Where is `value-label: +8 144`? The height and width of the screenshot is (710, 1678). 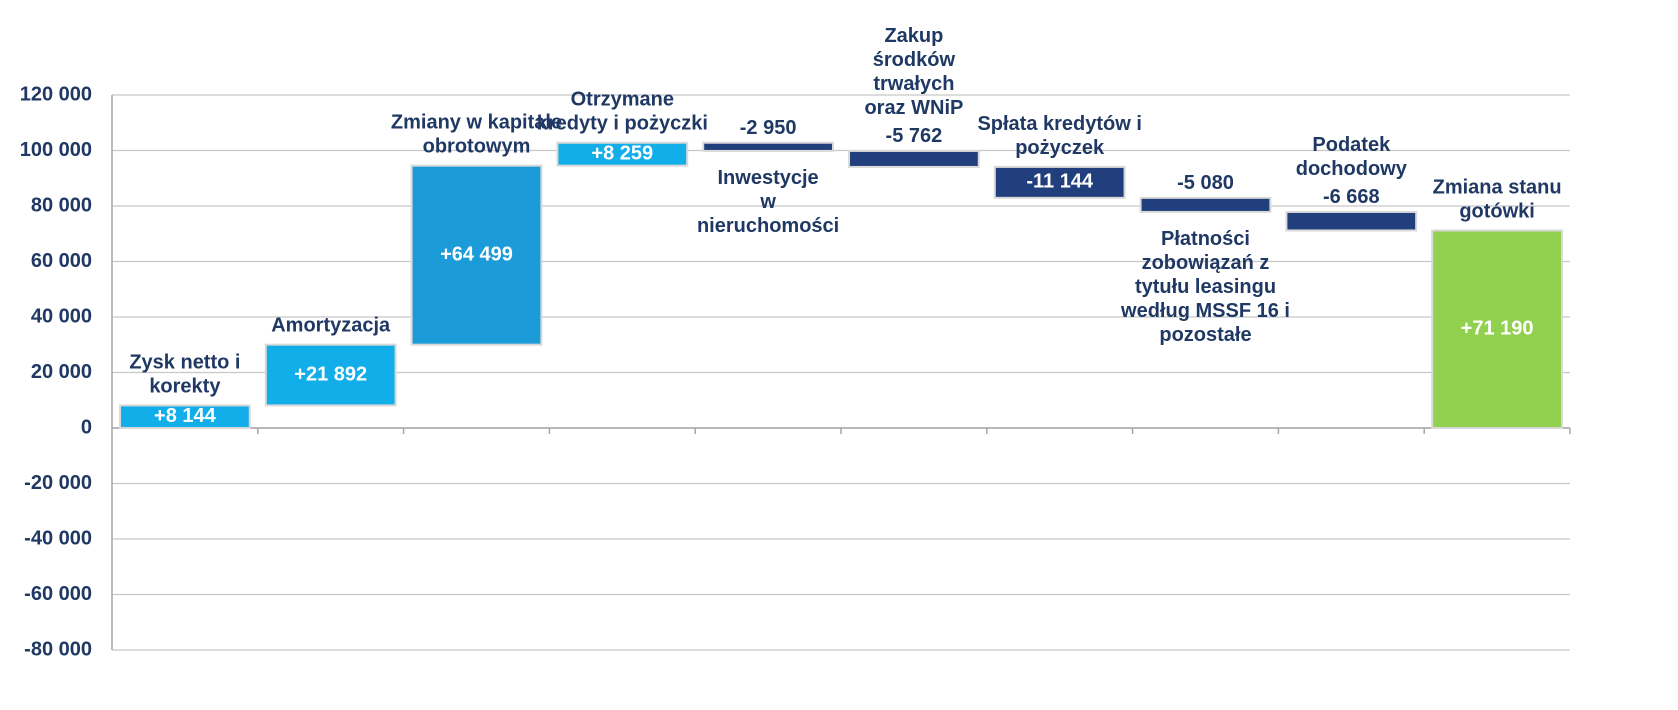 value-label: +8 144 is located at coordinates (185, 416).